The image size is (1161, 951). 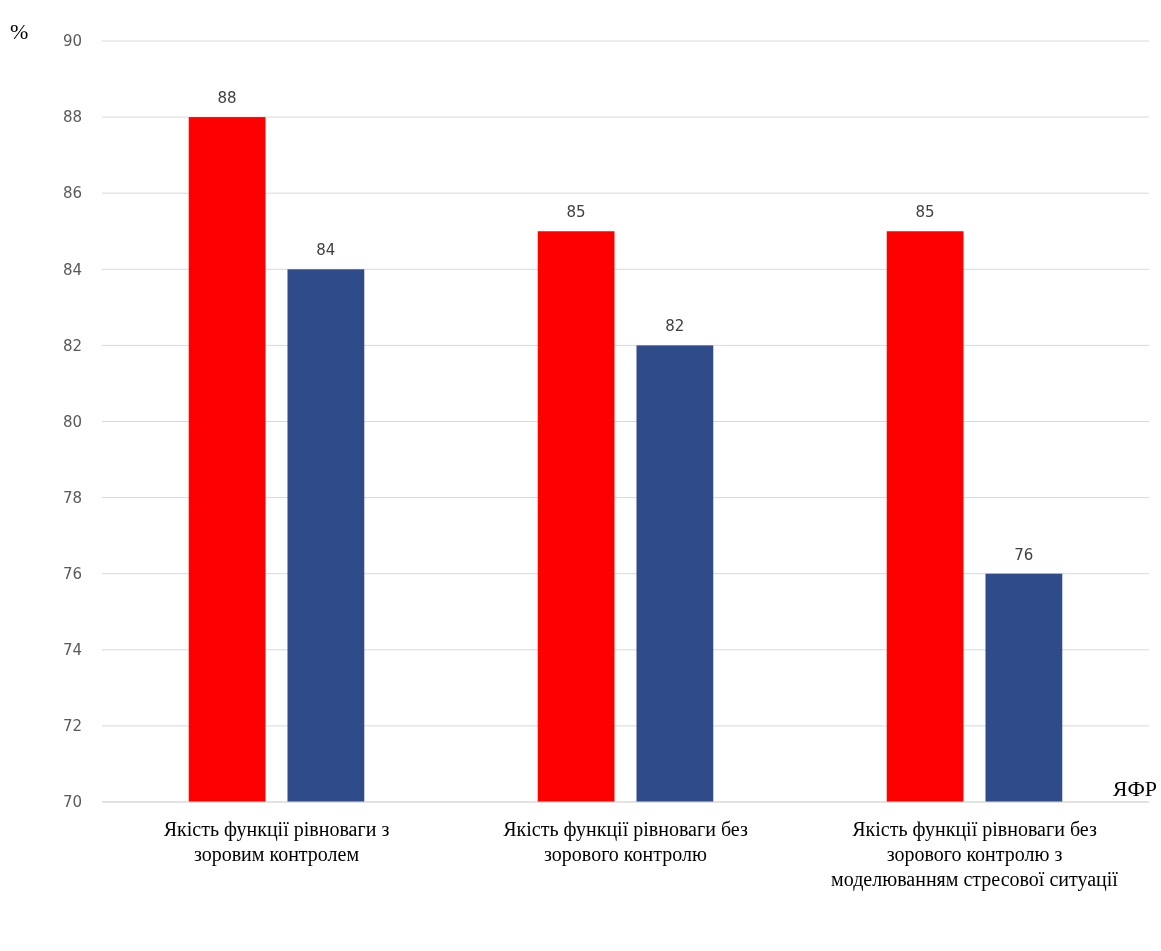 I want to click on data-label: 88, so click(x=227, y=98).